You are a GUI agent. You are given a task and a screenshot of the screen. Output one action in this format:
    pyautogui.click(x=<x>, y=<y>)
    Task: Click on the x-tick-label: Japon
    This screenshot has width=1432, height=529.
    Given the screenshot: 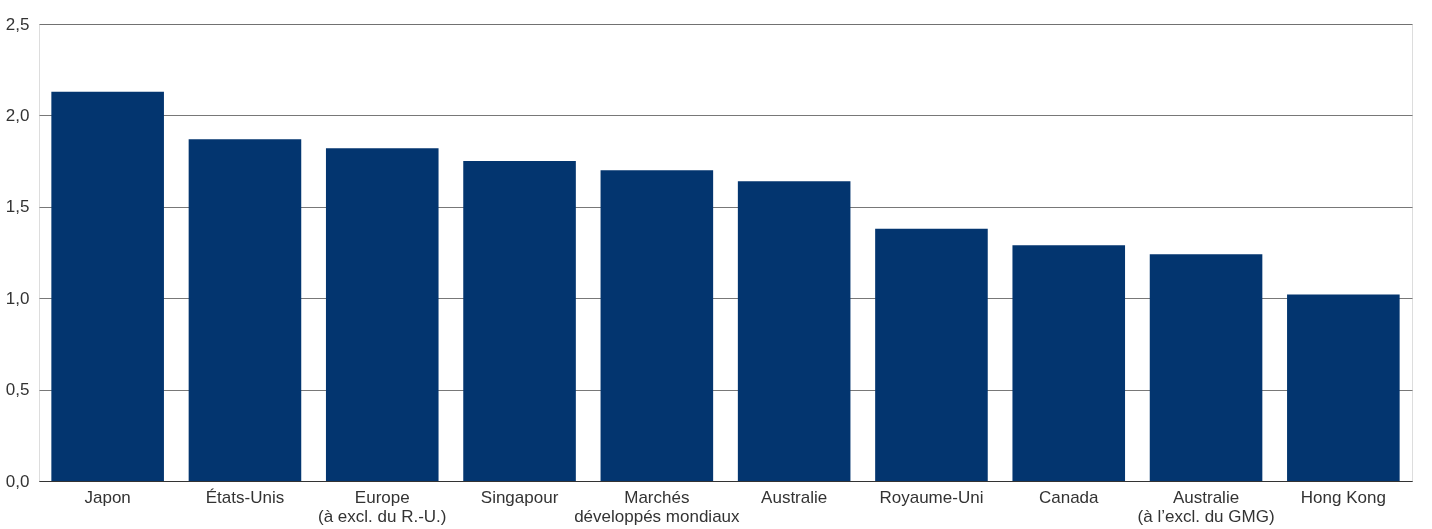 What is the action you would take?
    pyautogui.click(x=107, y=497)
    